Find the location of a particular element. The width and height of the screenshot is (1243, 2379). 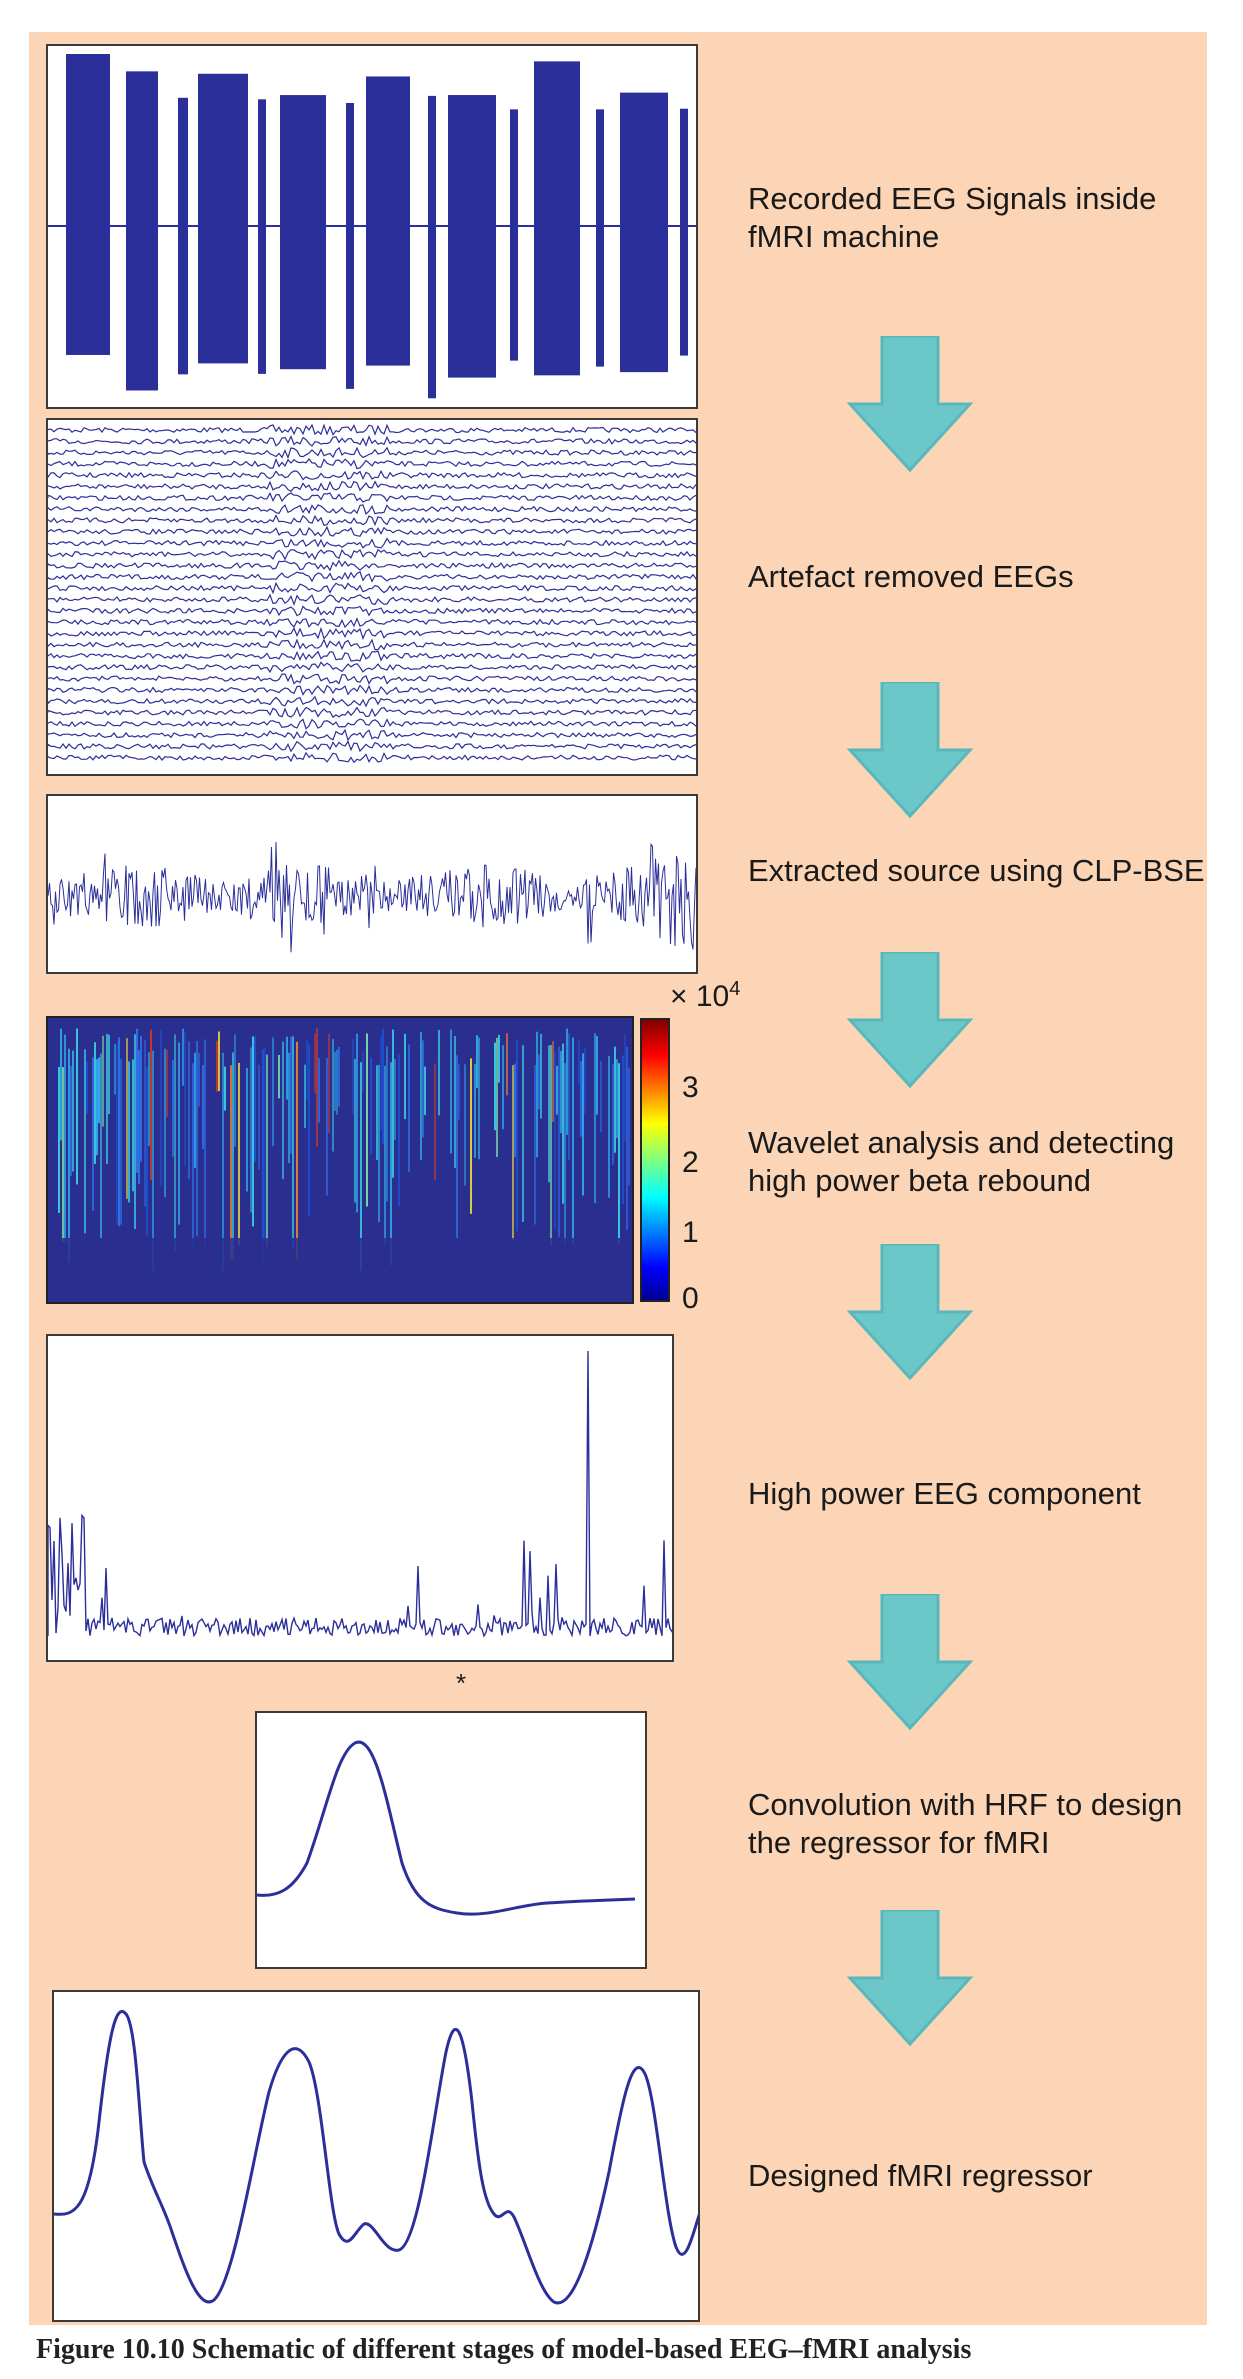

colorbar-tick-0: 0 is located at coordinates (690, 1298).